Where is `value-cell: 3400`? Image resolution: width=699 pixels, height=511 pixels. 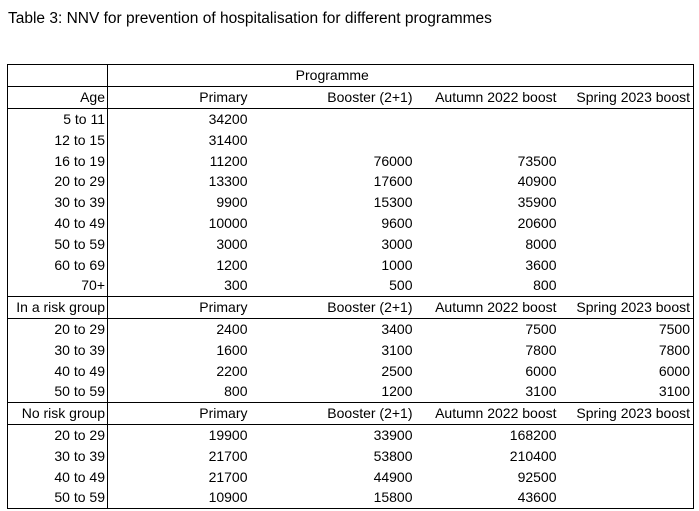 value-cell: 3400 is located at coordinates (397, 328).